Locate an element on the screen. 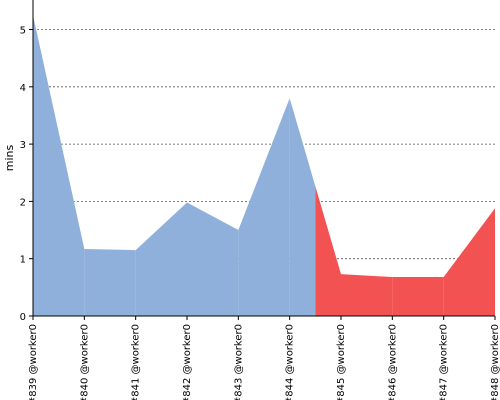 This screenshot has width=500, height=400. y-tick-label-5: 5 is located at coordinates (23, 31).